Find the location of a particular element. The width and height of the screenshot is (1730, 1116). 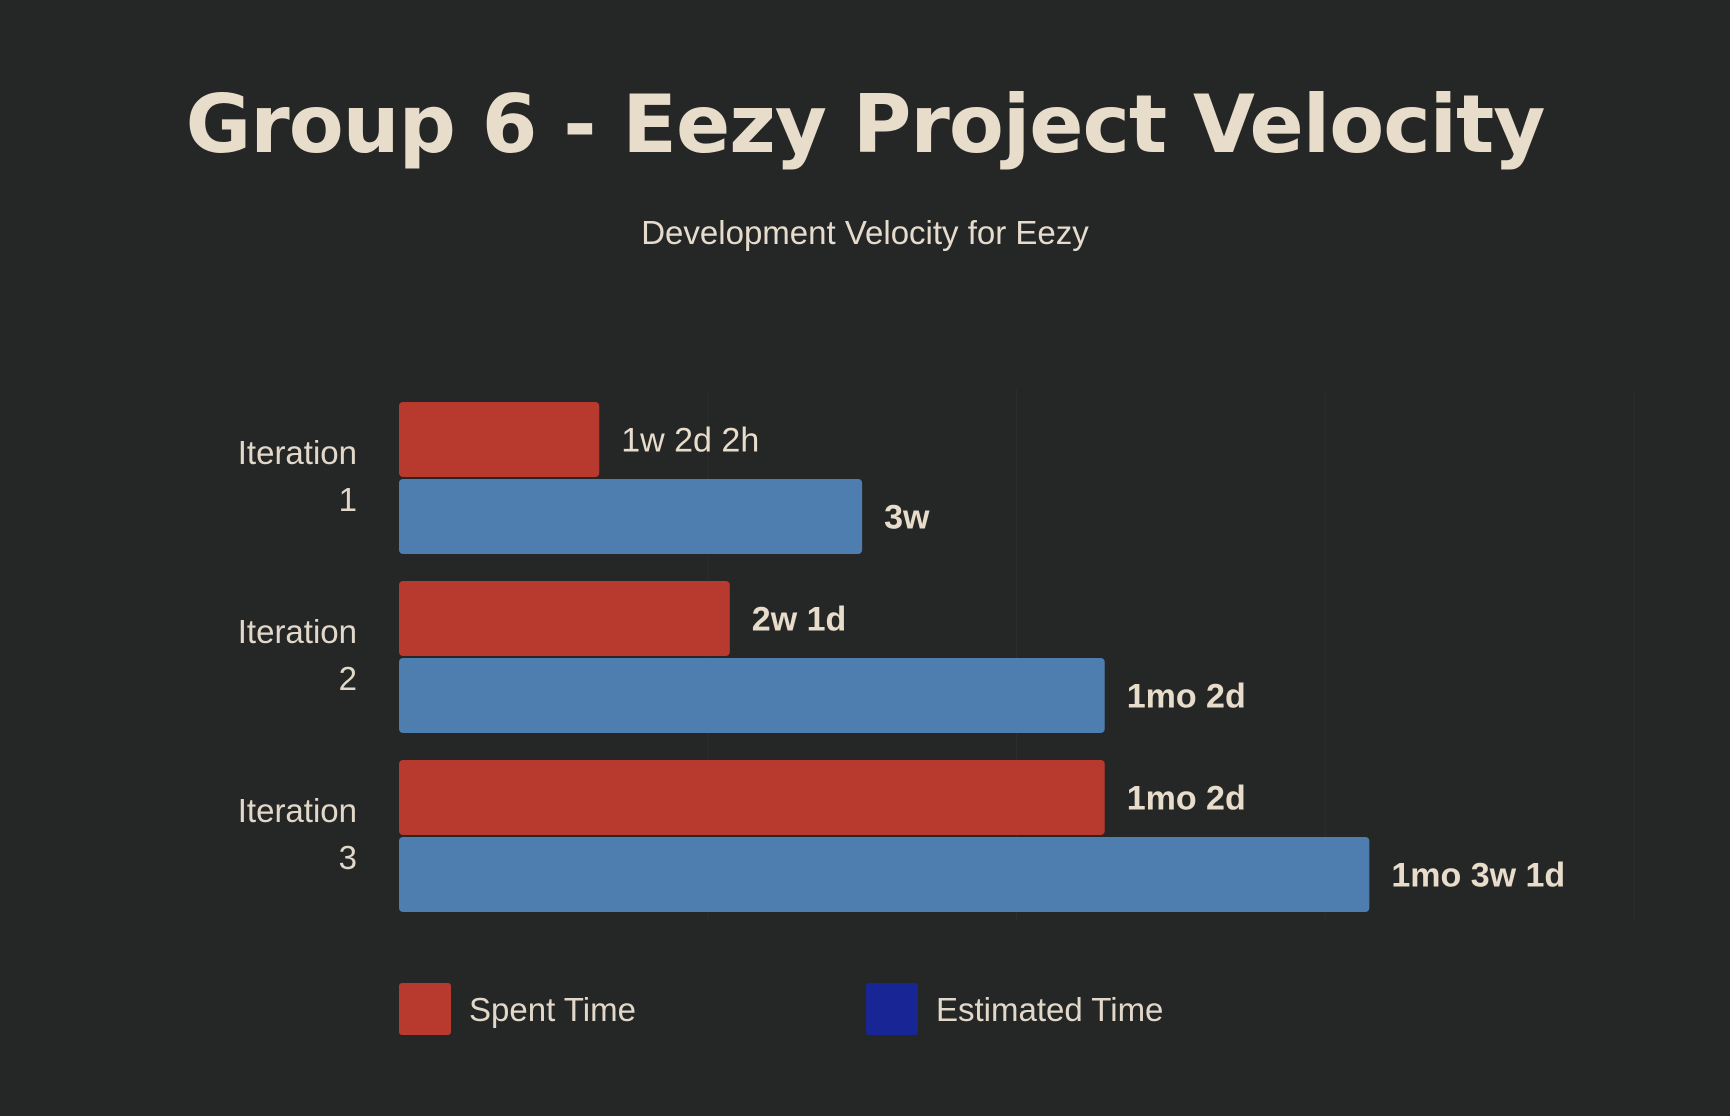

category-label: 2 is located at coordinates (348, 678).